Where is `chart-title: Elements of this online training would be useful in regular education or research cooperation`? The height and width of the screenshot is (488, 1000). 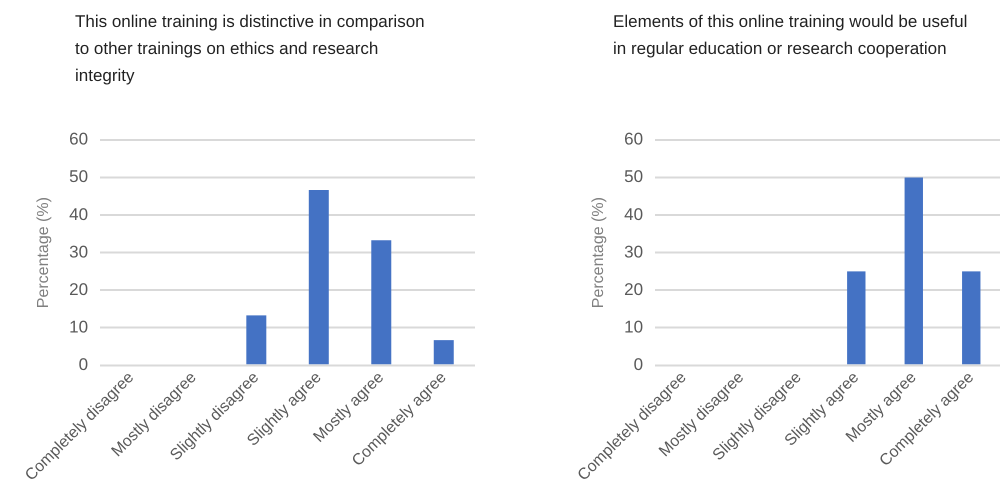
chart-title: Elements of this online training would be useful in regular education or research cooperation is located at coordinates (790, 35).